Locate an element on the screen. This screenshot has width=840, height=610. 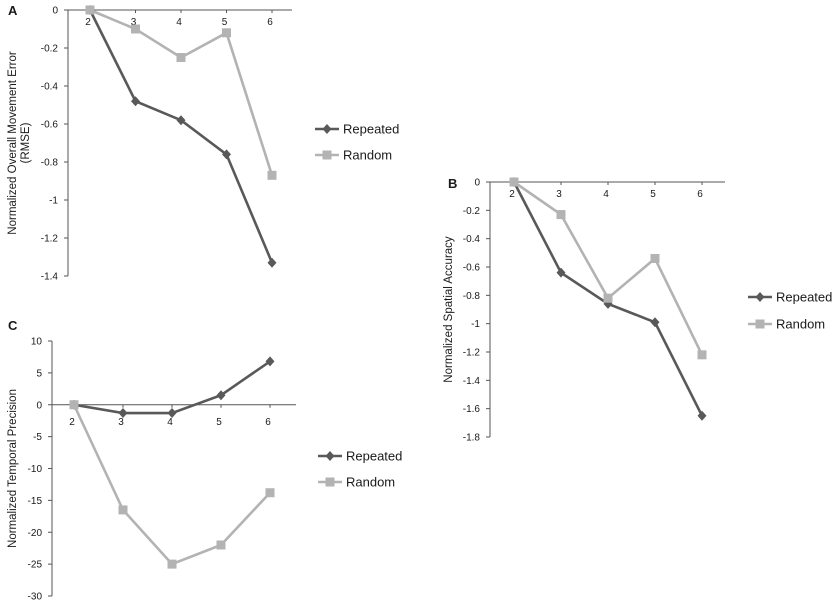
marks-c is located at coordinates (172, 462).